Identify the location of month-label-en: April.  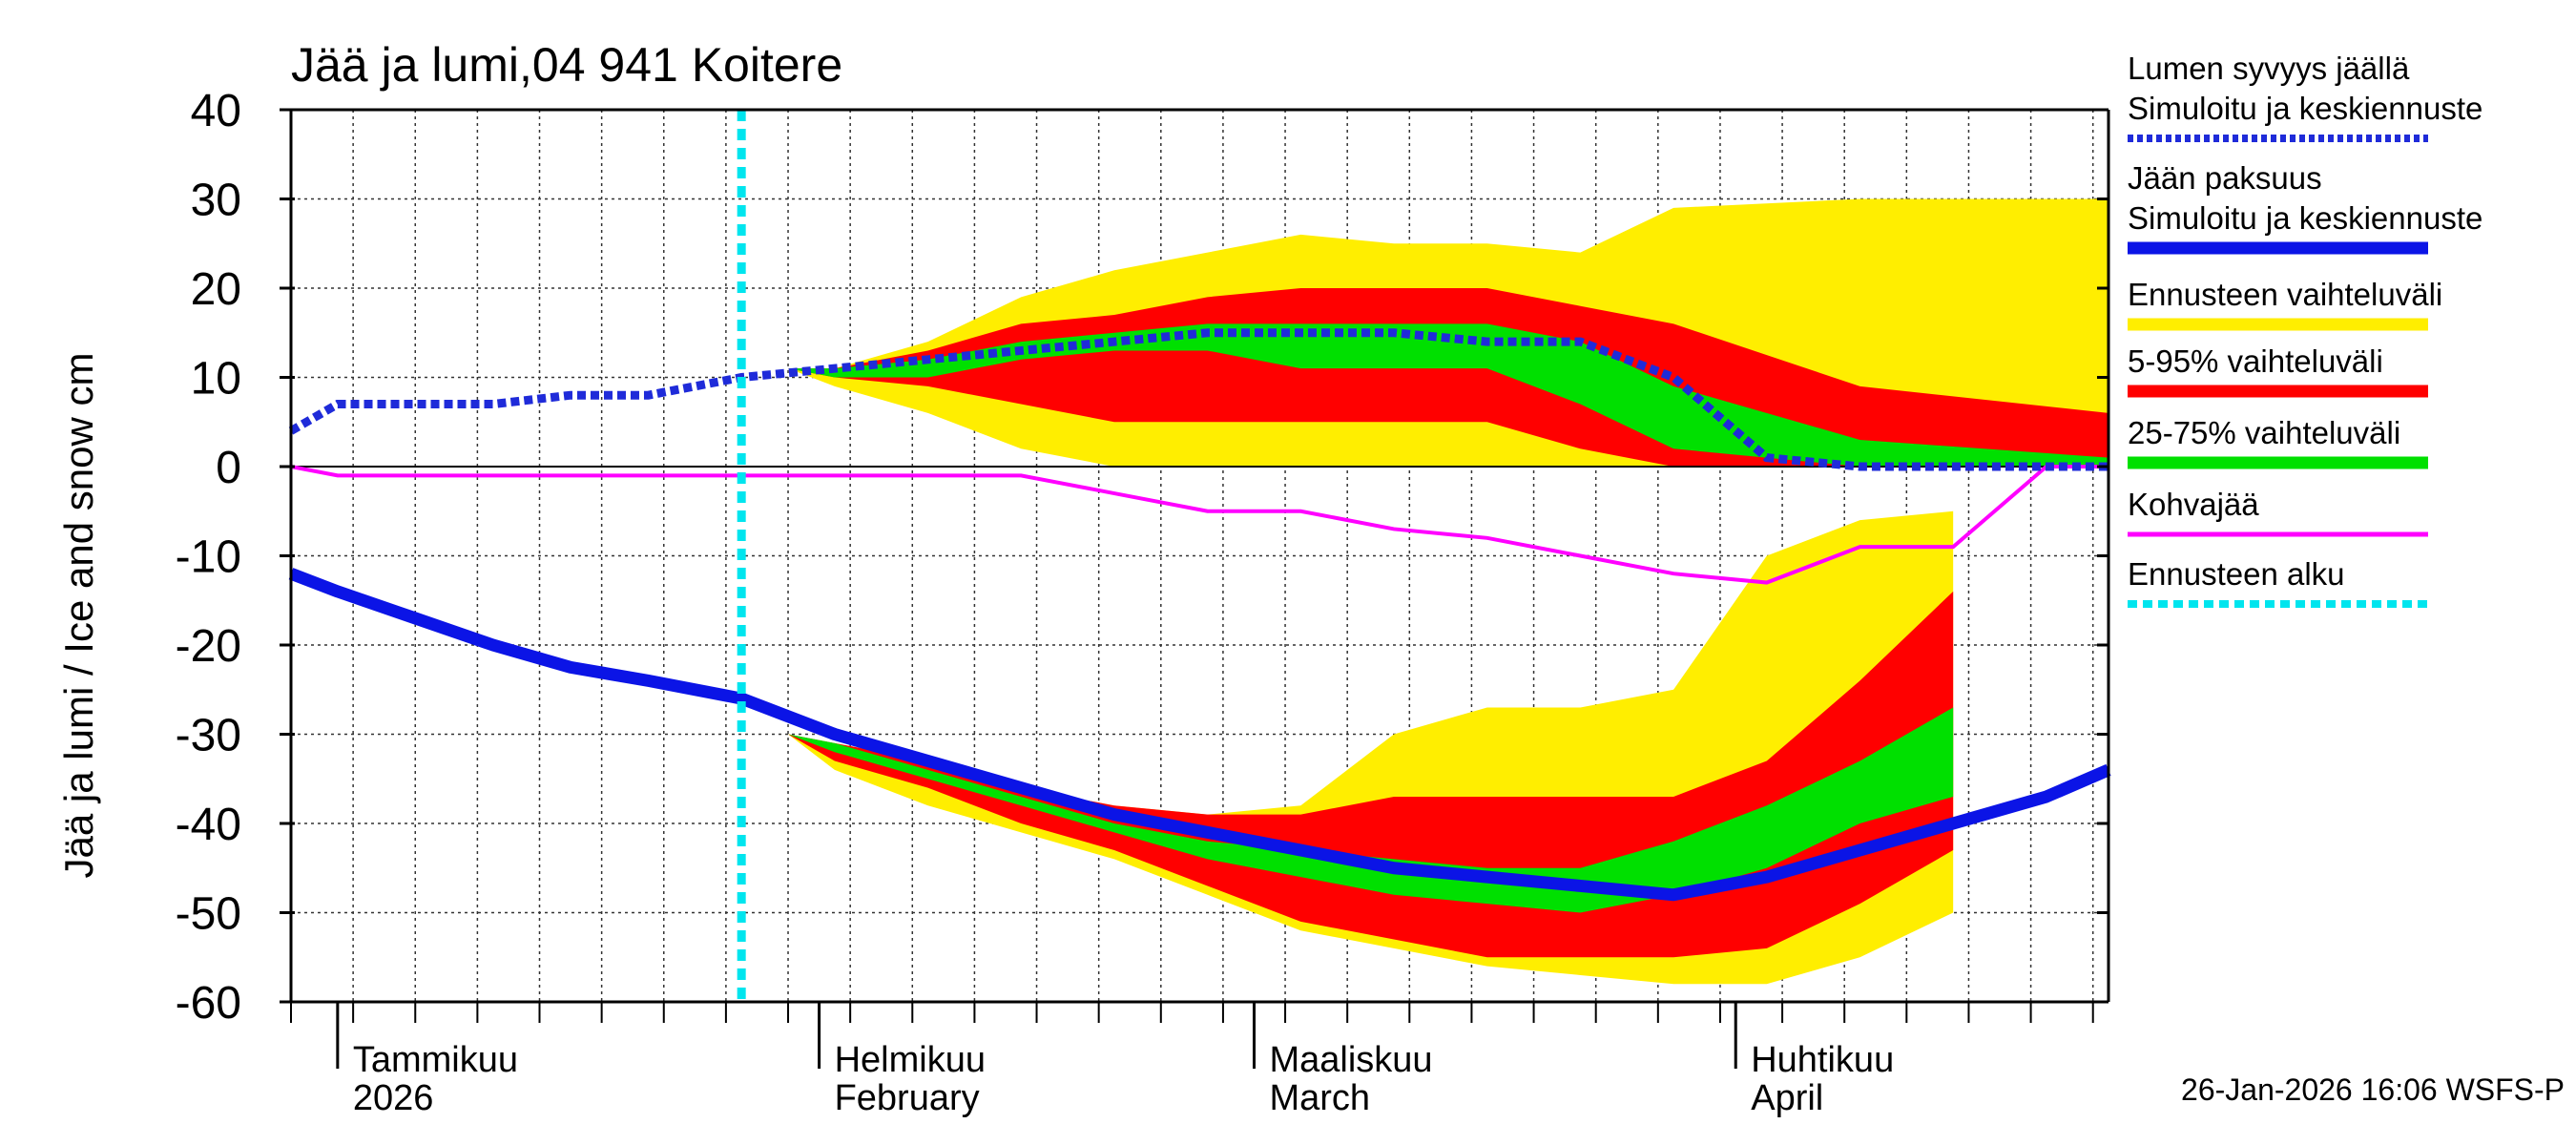
(1787, 1098).